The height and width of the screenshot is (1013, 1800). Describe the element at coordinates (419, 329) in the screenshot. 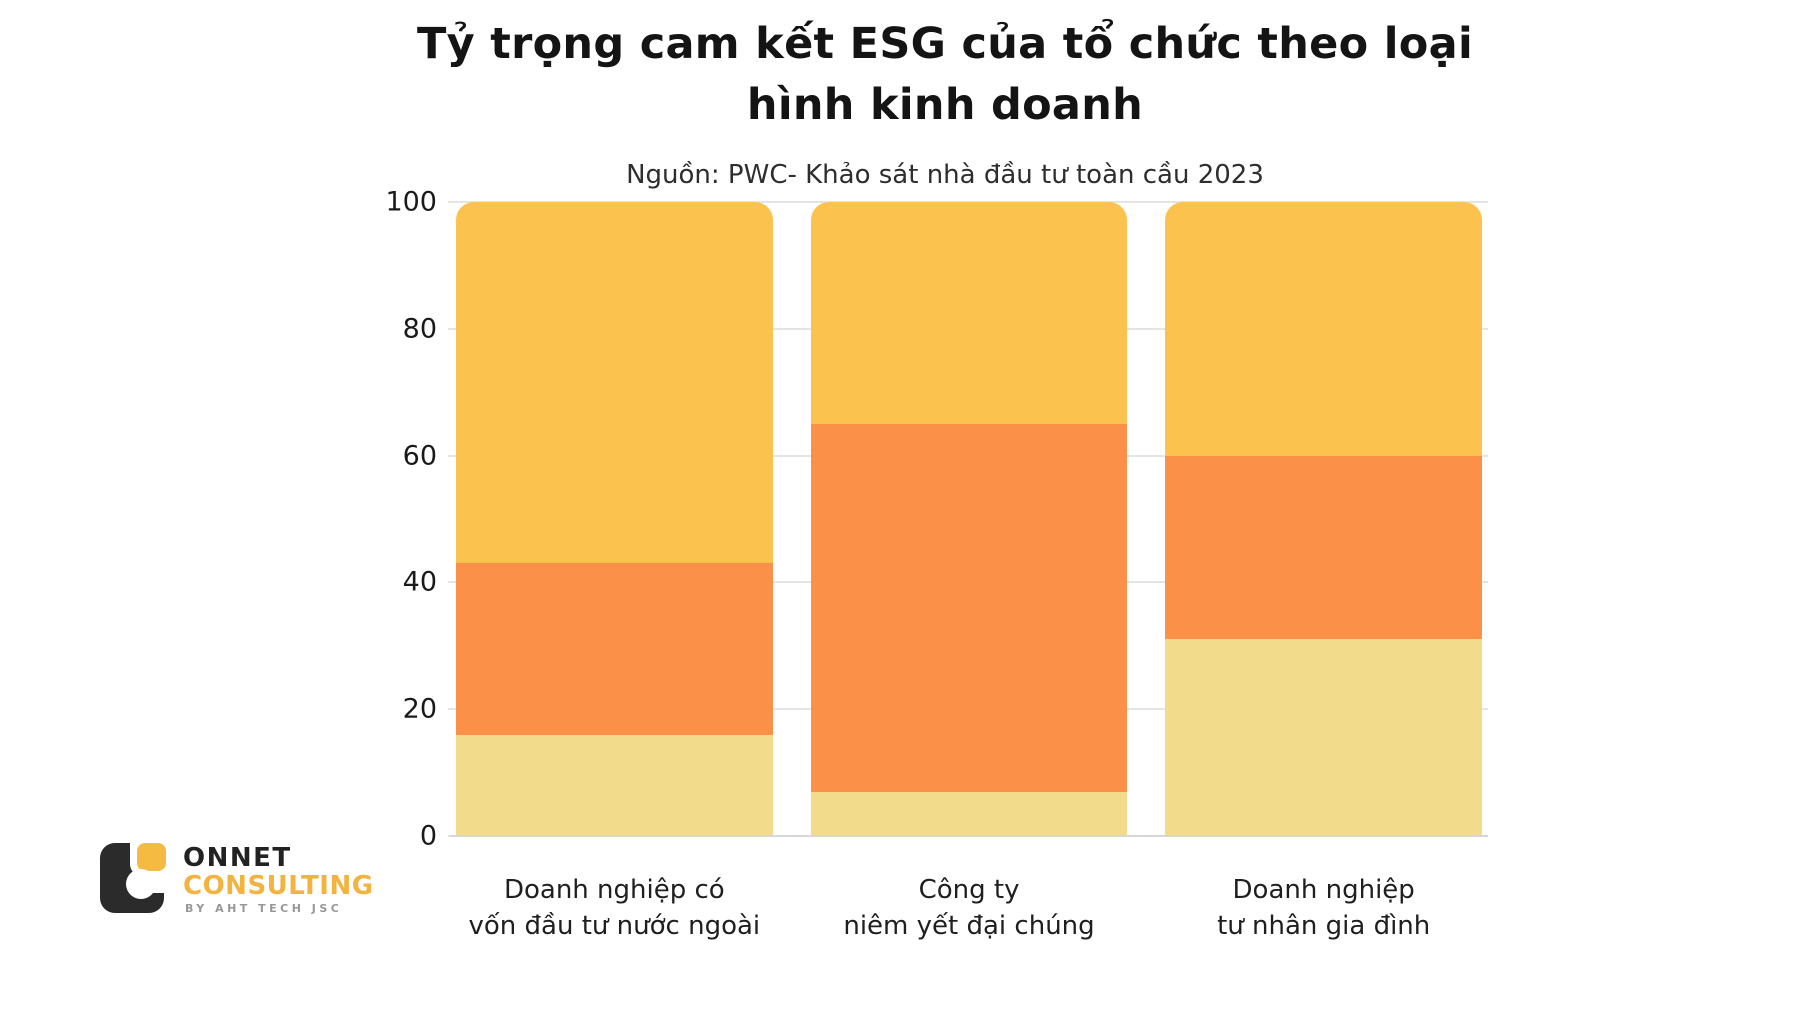

I see `y-tick-label-80: 80` at that location.